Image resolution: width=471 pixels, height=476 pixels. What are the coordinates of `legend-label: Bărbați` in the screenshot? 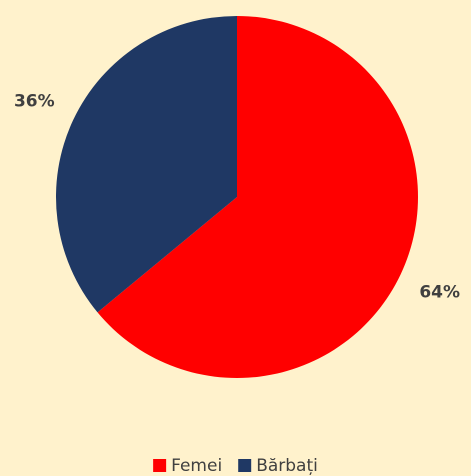 It's located at (287, 466).